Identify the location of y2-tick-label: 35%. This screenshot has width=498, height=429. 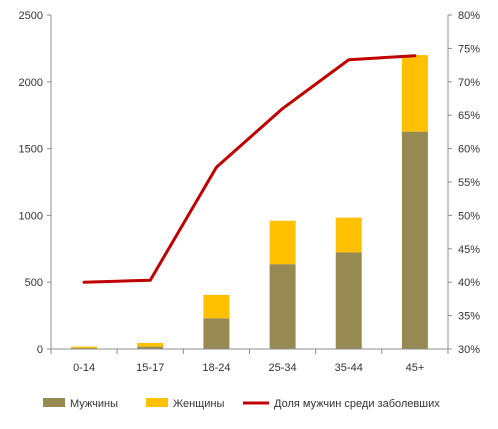
(469, 317).